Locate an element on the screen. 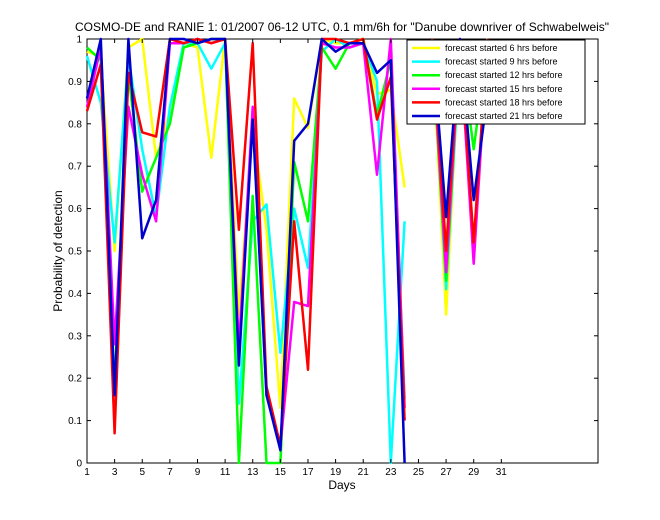 Image resolution: width=660 pixels, height=520 pixels. x-tick-label: 19 is located at coordinates (336, 472).